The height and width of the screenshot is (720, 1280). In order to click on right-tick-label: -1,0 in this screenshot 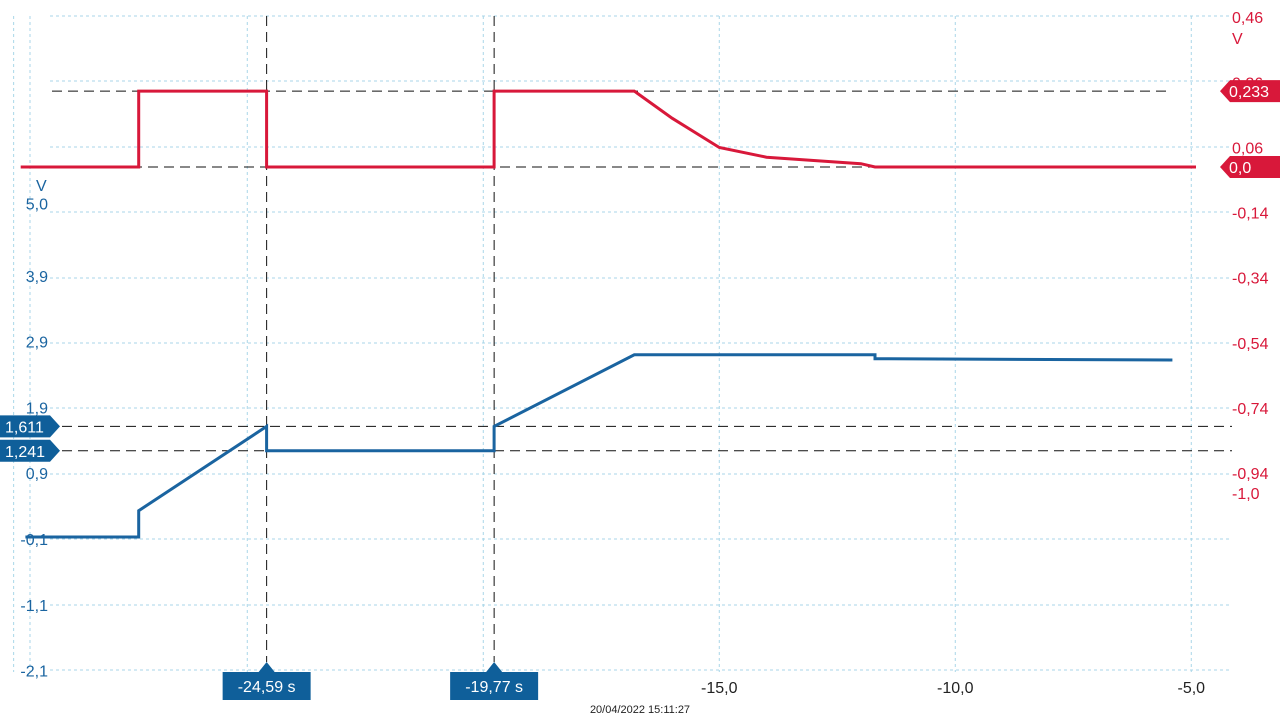, I will do `click(1246, 494)`.